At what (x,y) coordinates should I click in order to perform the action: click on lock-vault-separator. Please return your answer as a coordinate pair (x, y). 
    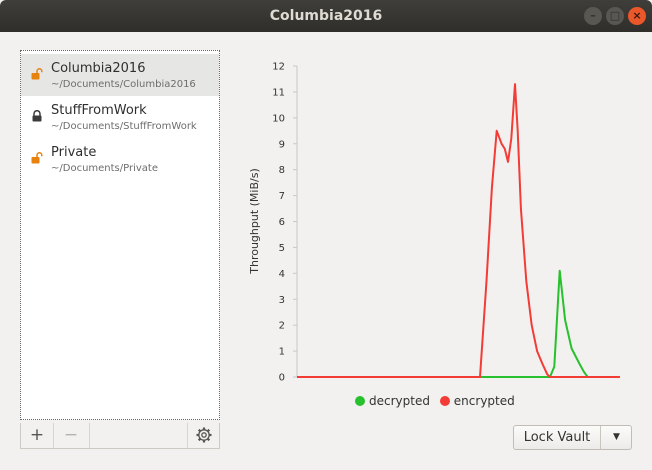
    Looking at the image, I should click on (600, 437).